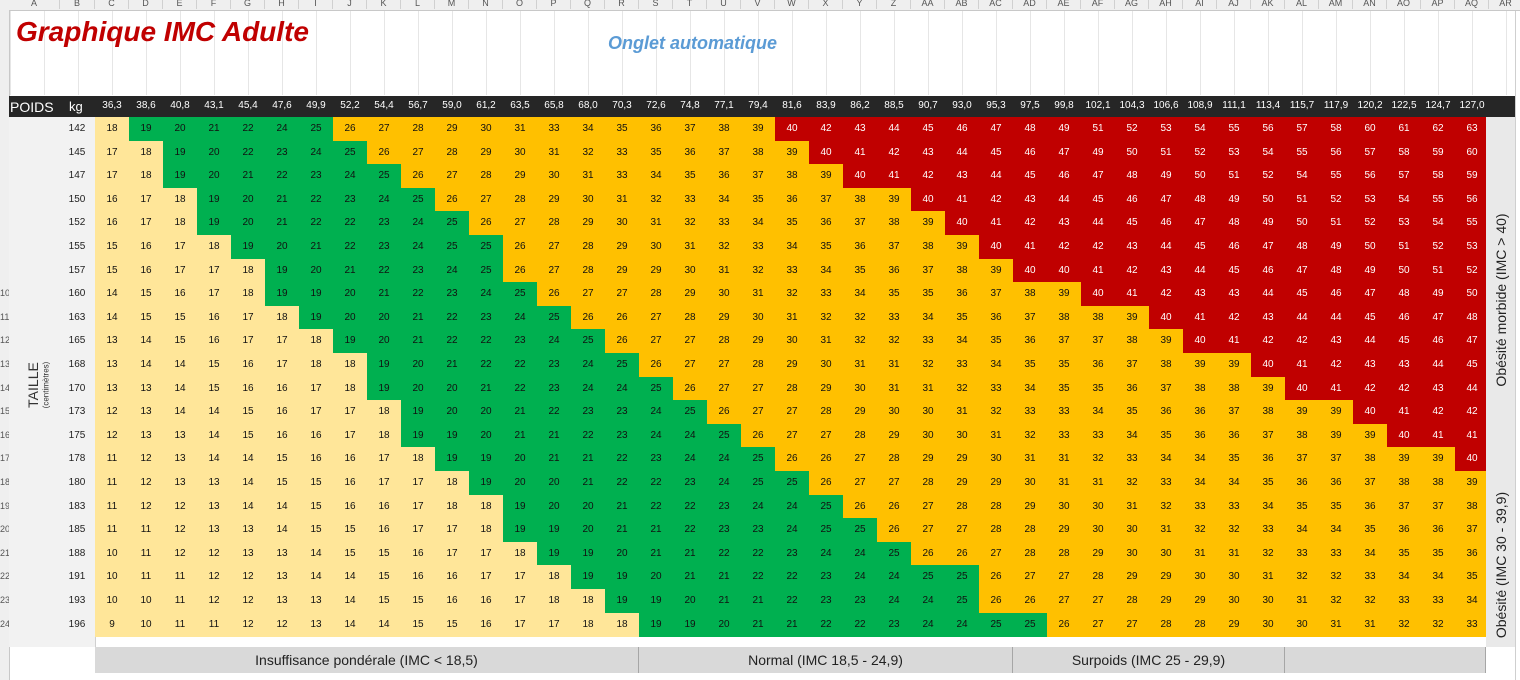  What do you see at coordinates (5, 364) in the screenshot?
I see `row-header-13: 13` at bounding box center [5, 364].